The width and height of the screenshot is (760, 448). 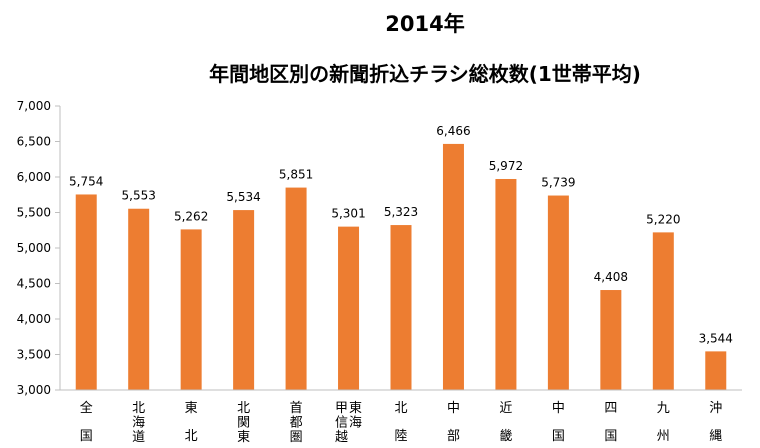 I want to click on chart-title: 2014年, so click(x=425, y=24).